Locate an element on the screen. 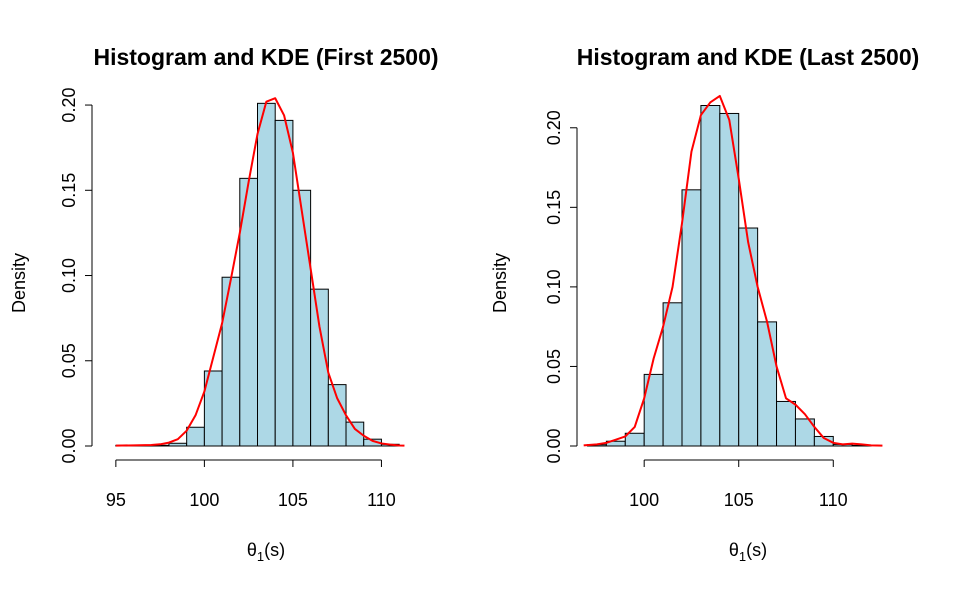 This screenshot has height=594, width=962. chart-title: Histogram and KDE (First 2500) is located at coordinates (265, 57).